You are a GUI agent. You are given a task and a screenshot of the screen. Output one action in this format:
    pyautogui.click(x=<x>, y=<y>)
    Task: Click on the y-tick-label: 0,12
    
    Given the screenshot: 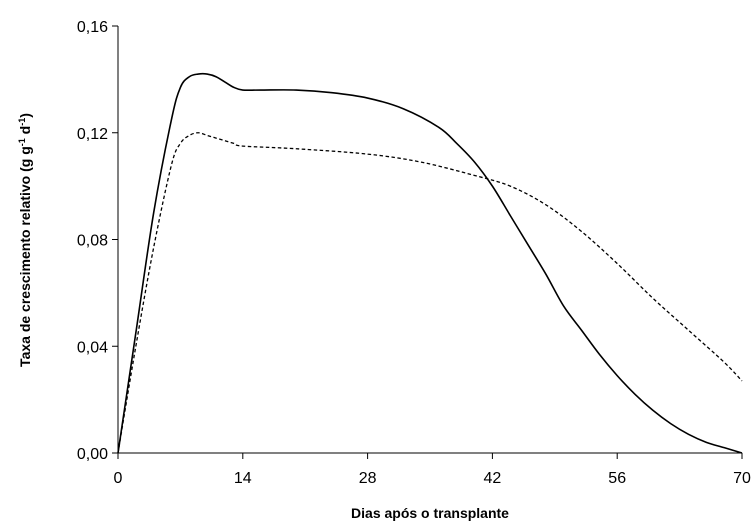 What is the action you would take?
    pyautogui.click(x=92, y=134)
    